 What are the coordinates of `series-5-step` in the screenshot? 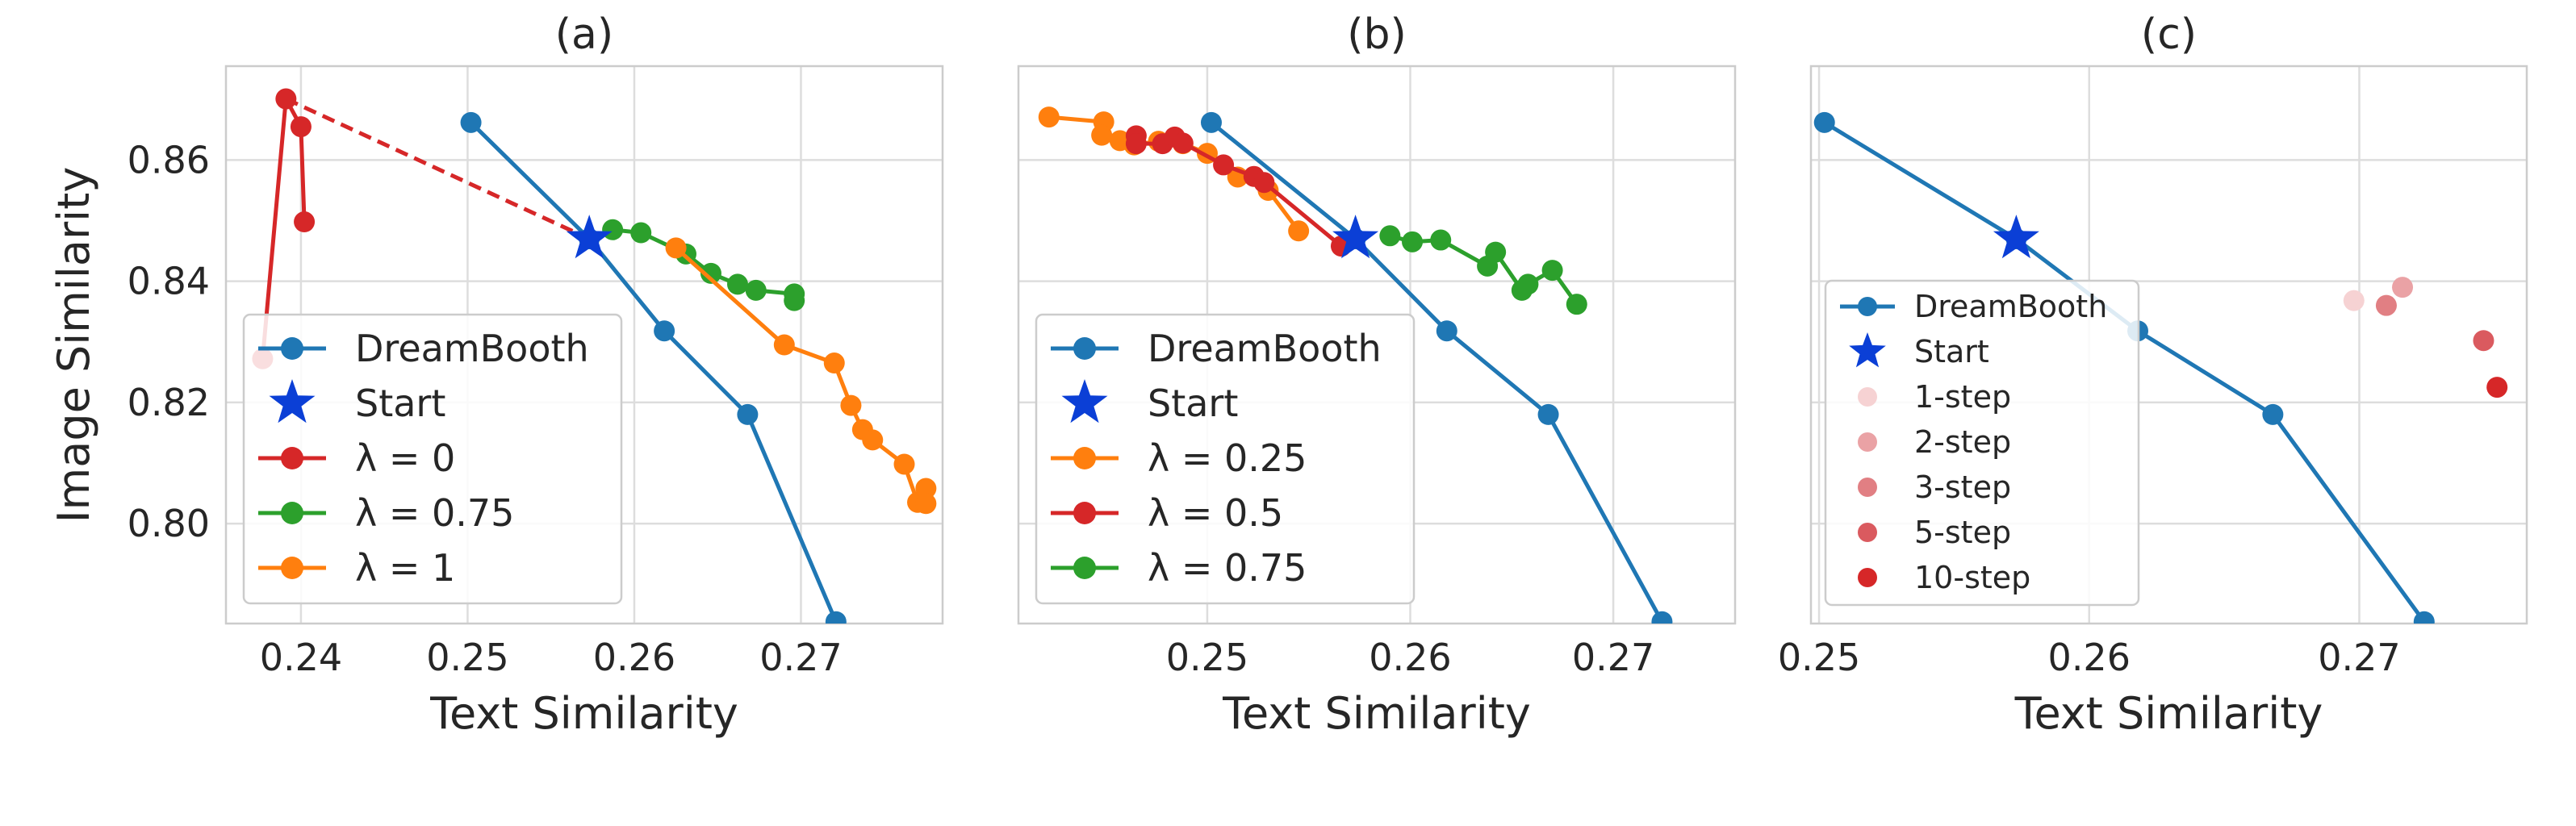 It's located at (2483, 341).